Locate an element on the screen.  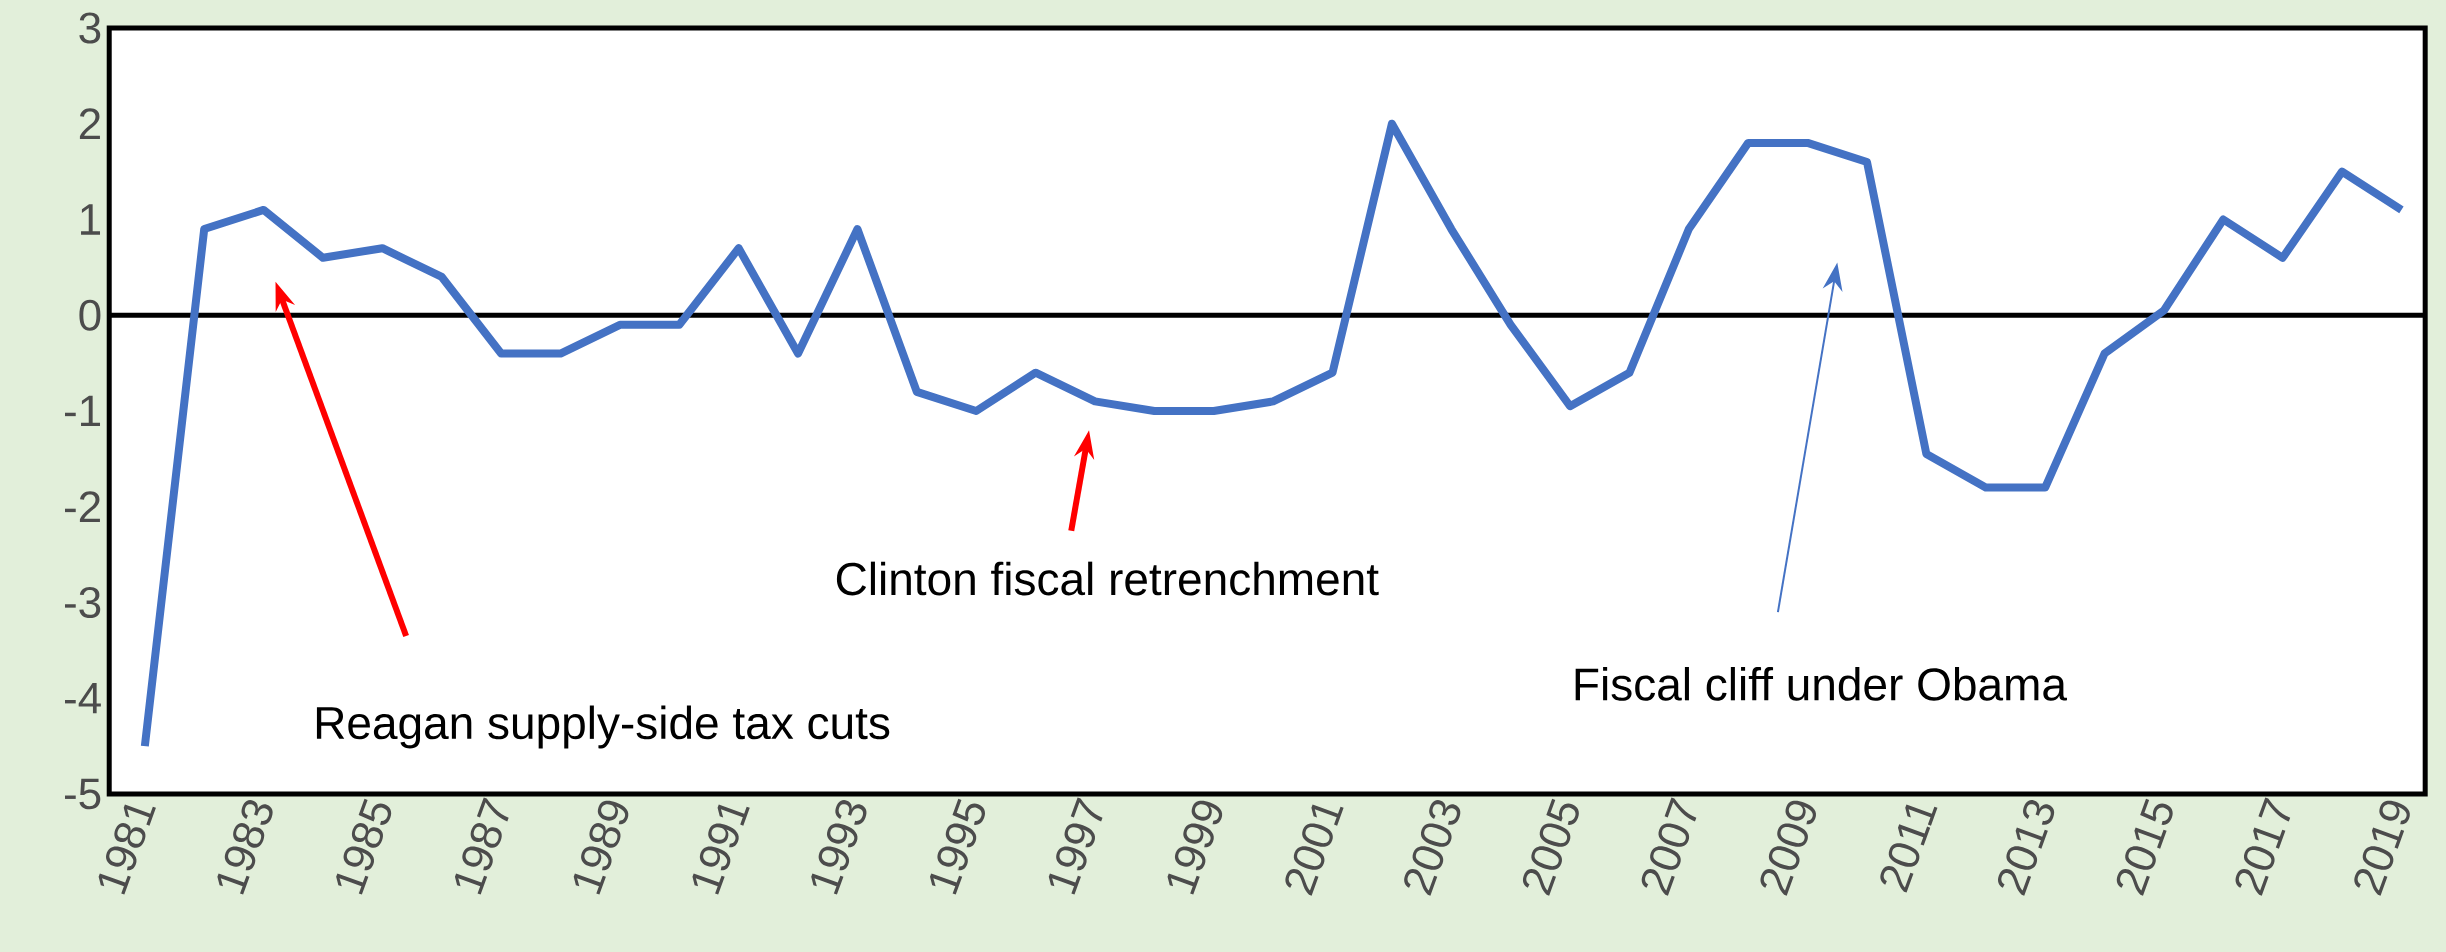
x-tick-label: 2015 is located at coordinates (2144, 847).